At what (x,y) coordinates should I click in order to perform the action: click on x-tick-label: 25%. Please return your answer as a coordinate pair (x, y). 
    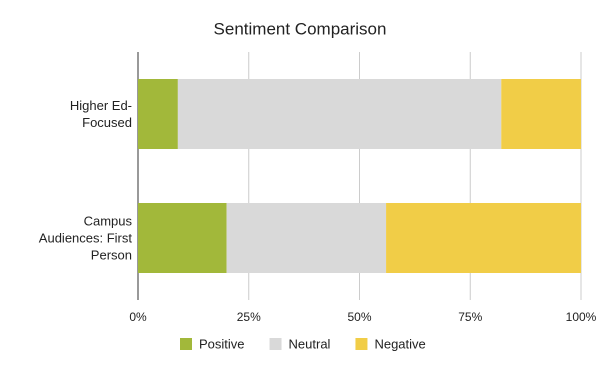
    Looking at the image, I should click on (249, 317).